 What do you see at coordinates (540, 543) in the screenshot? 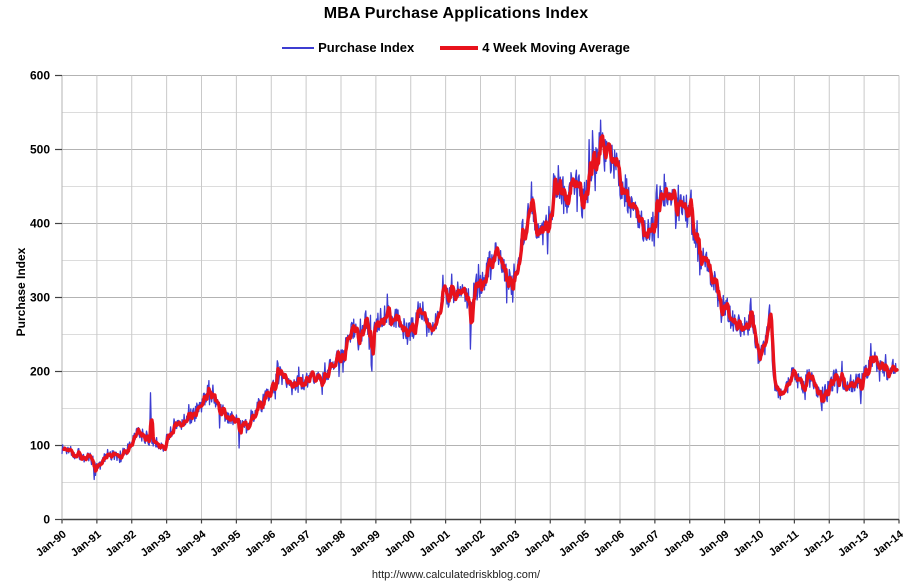
I see `x-tick-label: Jan-04` at bounding box center [540, 543].